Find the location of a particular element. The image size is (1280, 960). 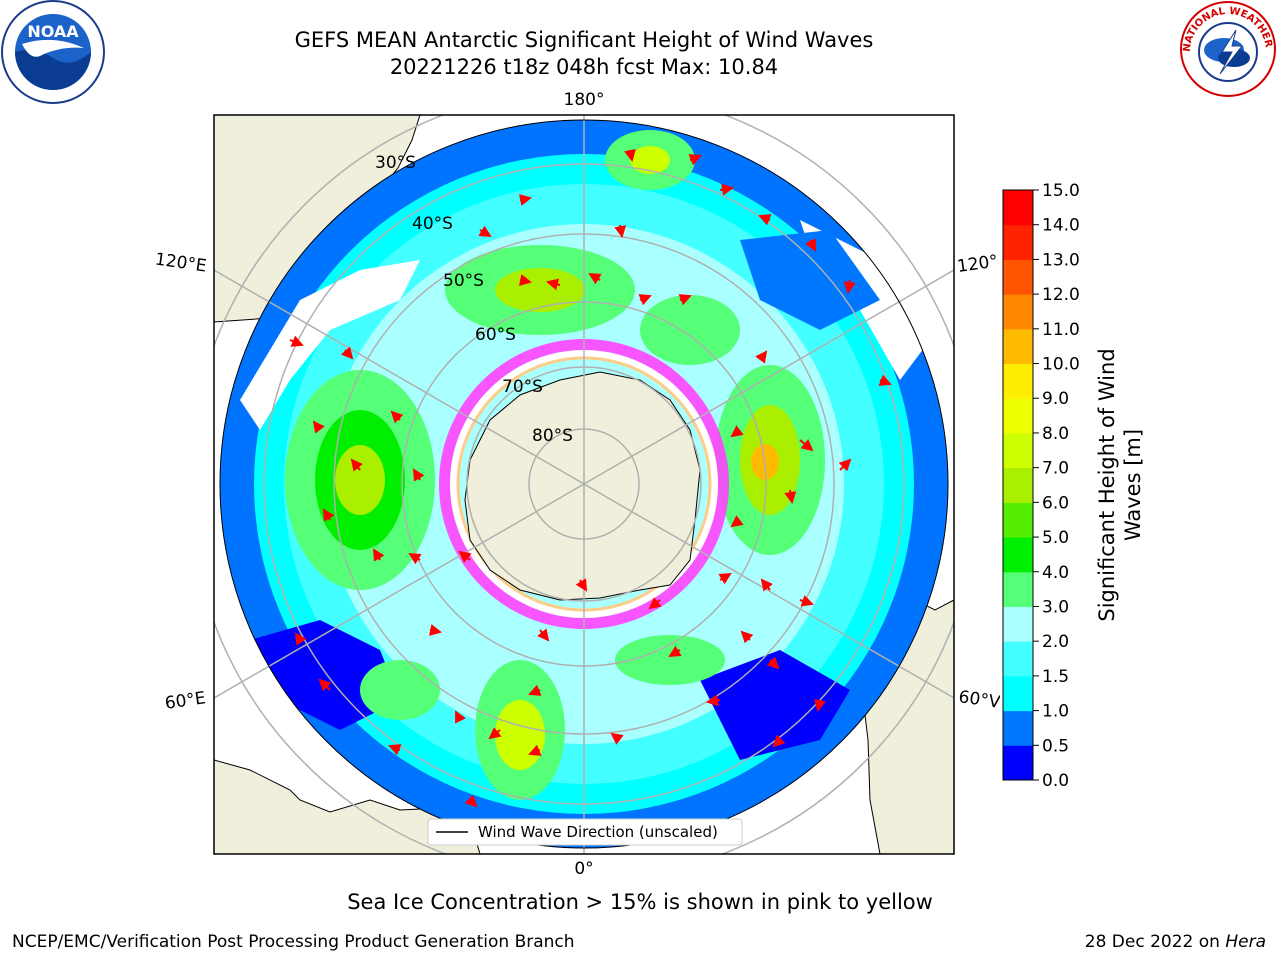

lat-label-80s: 80°S is located at coordinates (552, 436).